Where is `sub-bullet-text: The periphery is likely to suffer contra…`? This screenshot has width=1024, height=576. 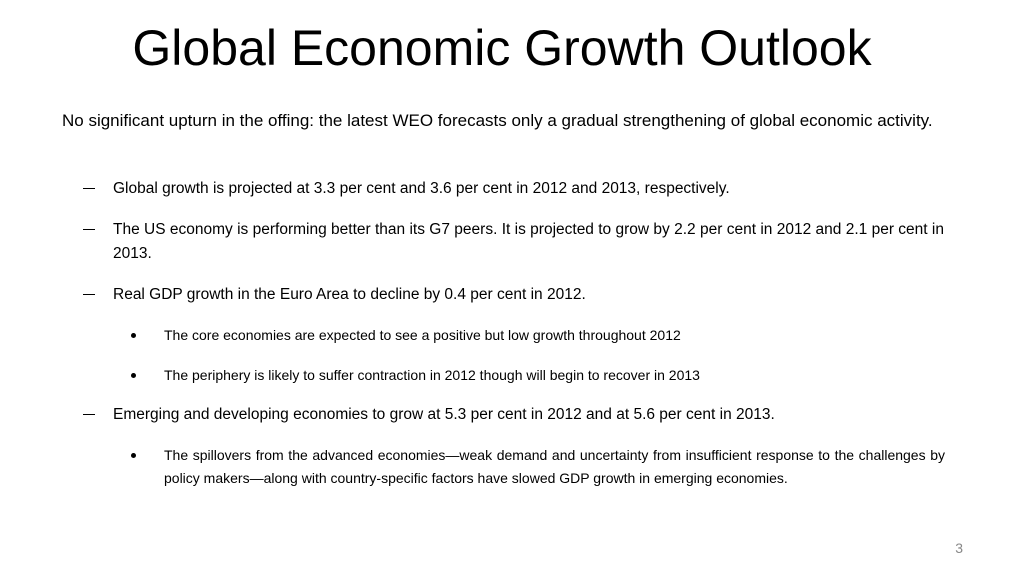 sub-bullet-text: The periphery is likely to suffer contra… is located at coordinates (432, 374).